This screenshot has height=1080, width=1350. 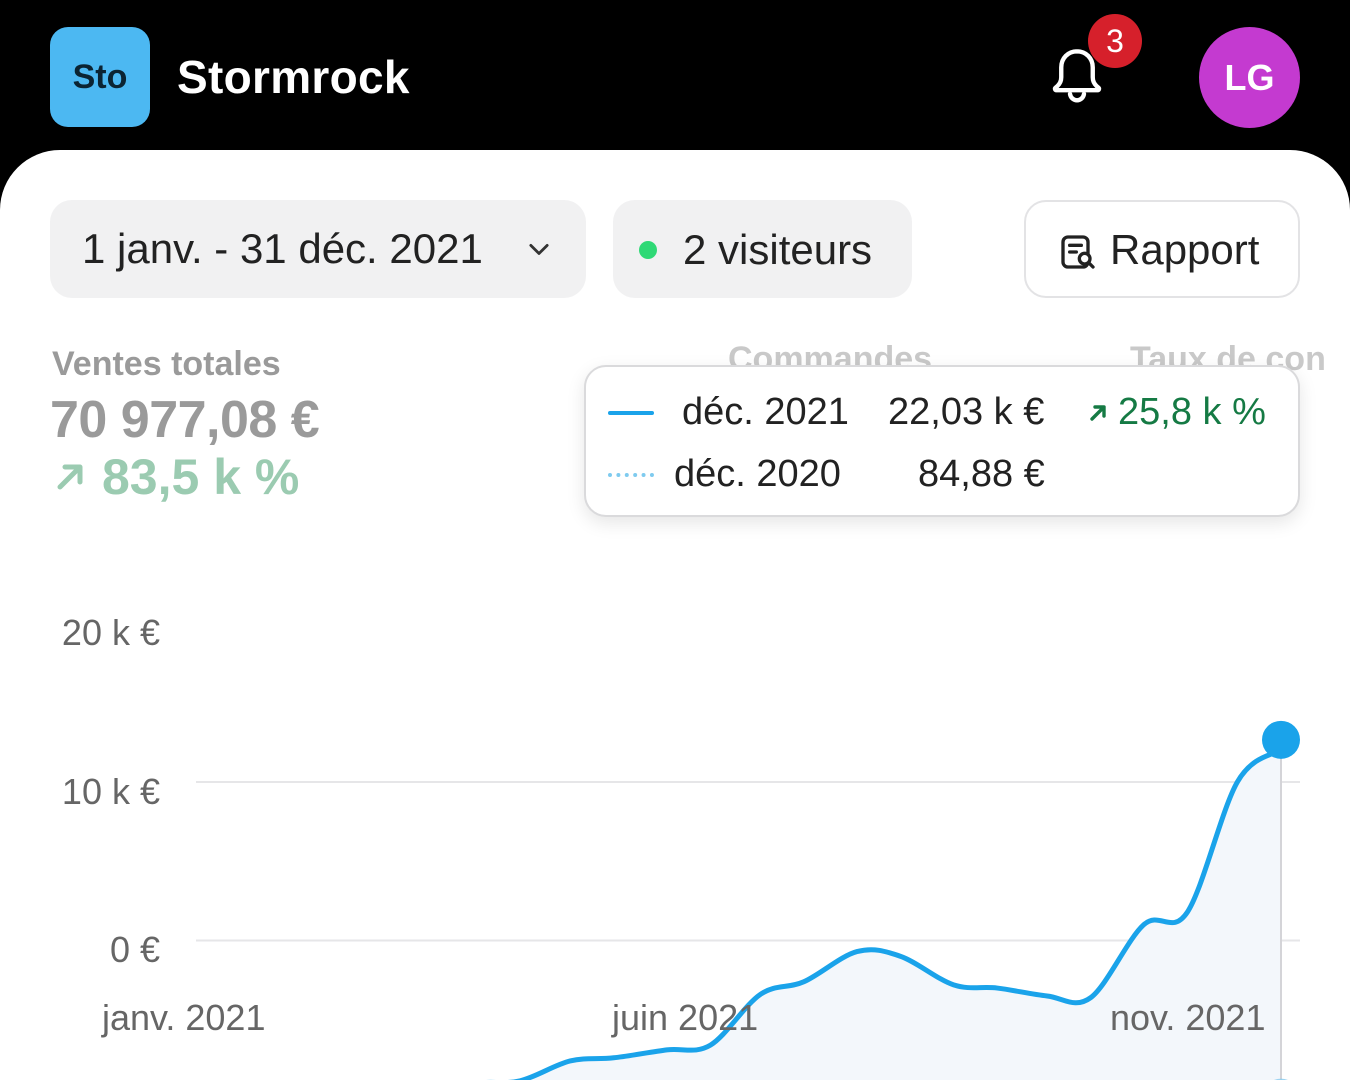 I want to click on series-previous-swatch, so click(x=631, y=475).